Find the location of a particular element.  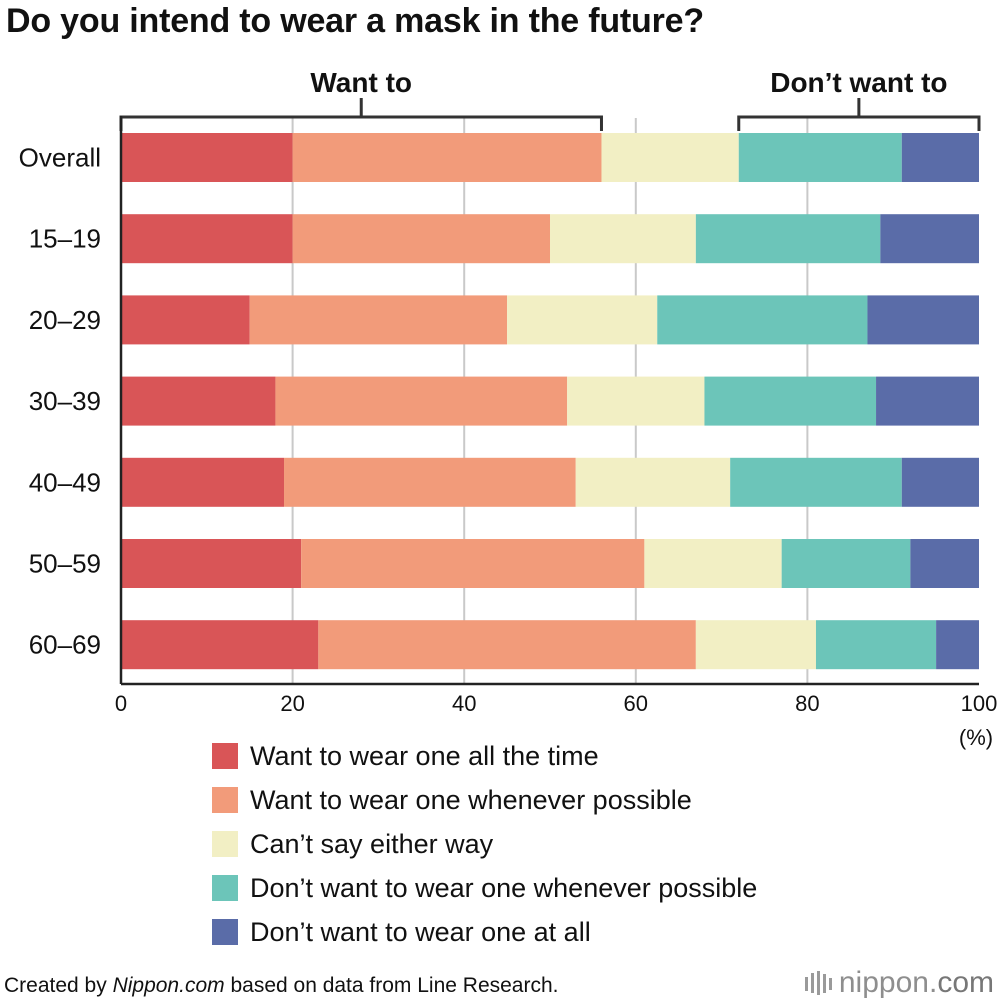

brand-tld: com is located at coordinates (965, 982).